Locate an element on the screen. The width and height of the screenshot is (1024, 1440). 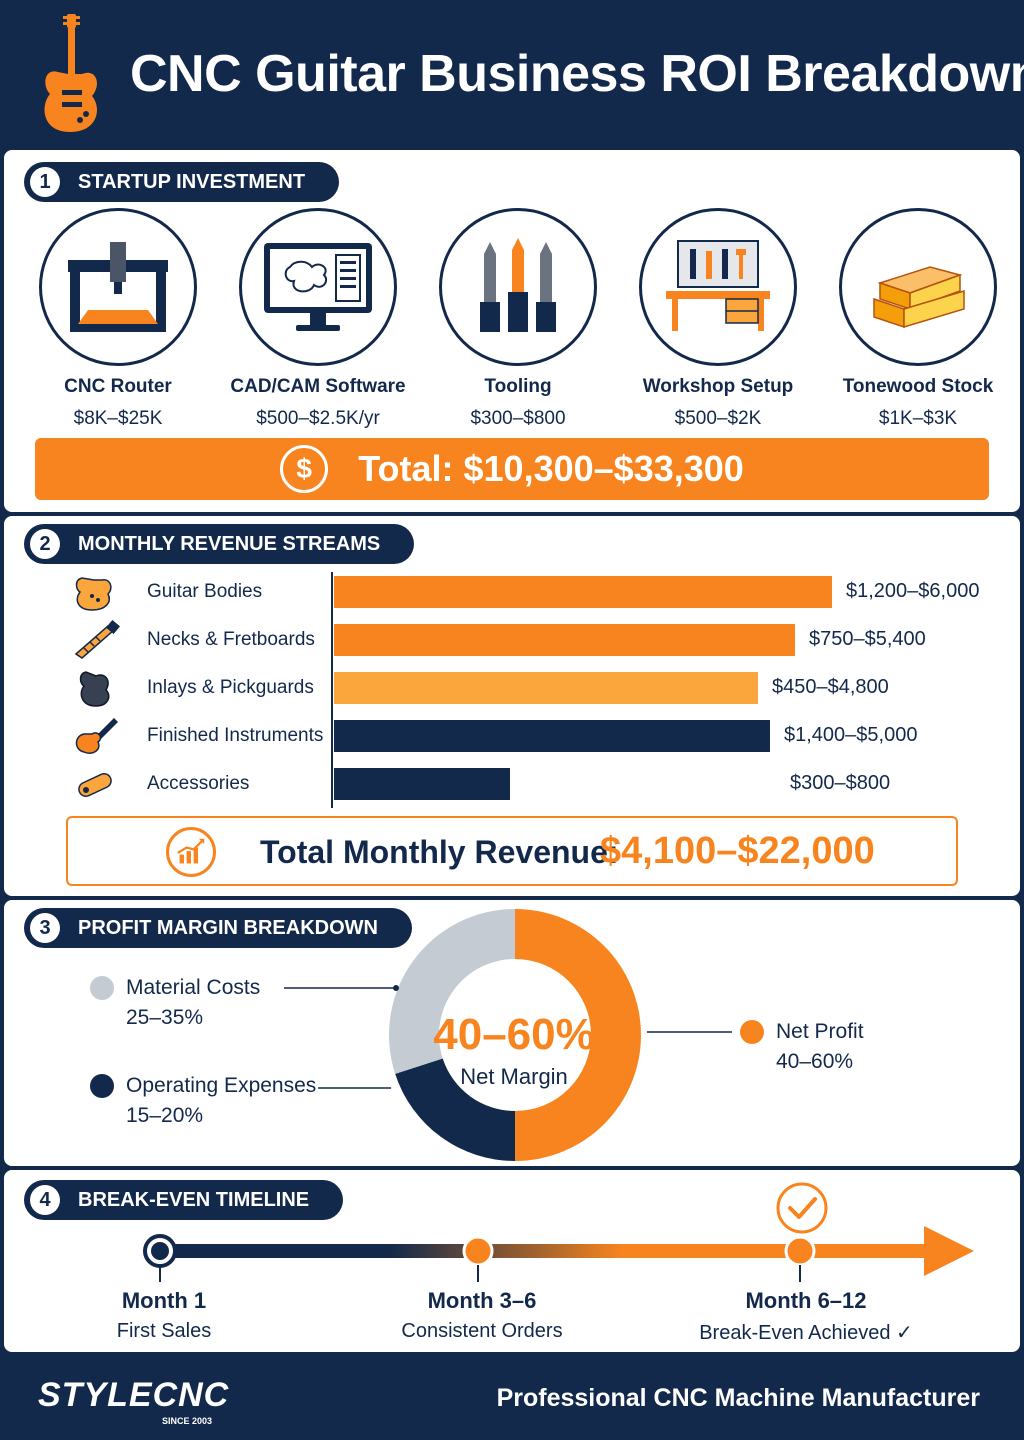
revenue-row: Accessories $300–$800 is located at coordinates (512, 784).